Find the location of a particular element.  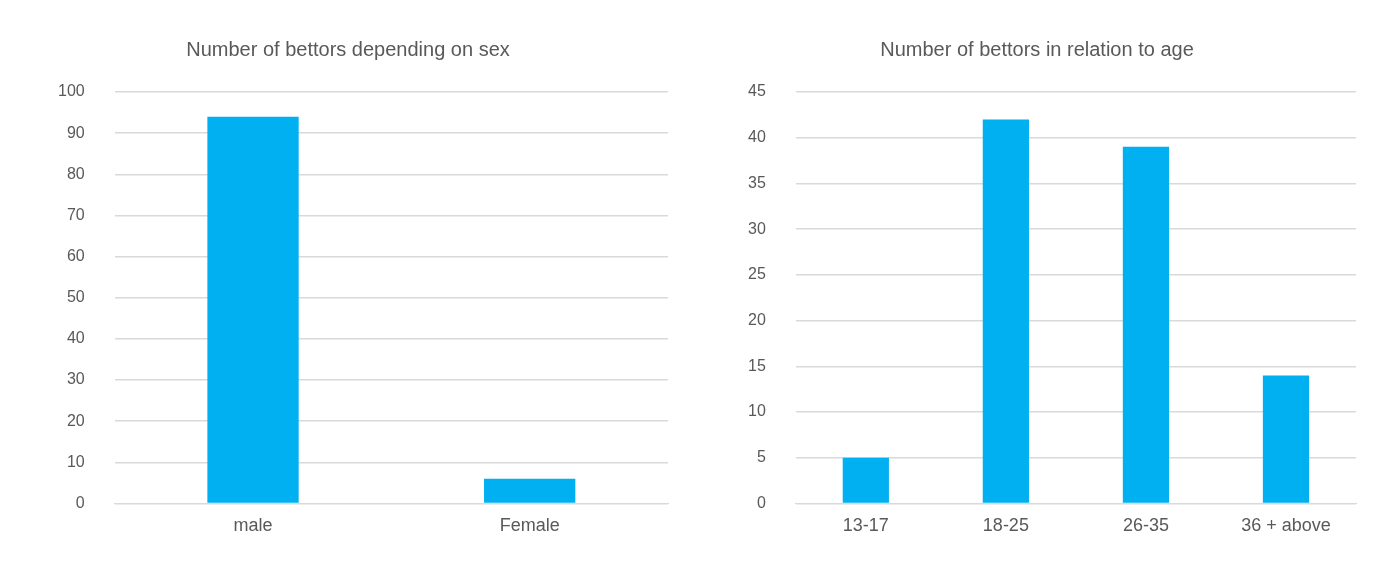

y-tick-label: 100 is located at coordinates (71, 91).